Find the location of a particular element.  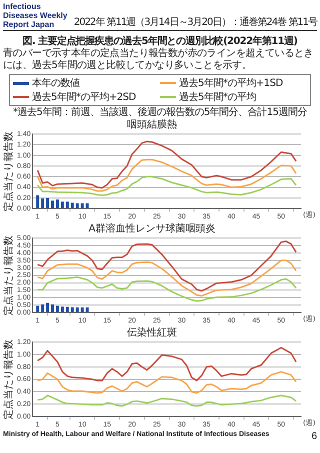

legend-label: 過去5年間*の平均 is located at coordinates (217, 97).